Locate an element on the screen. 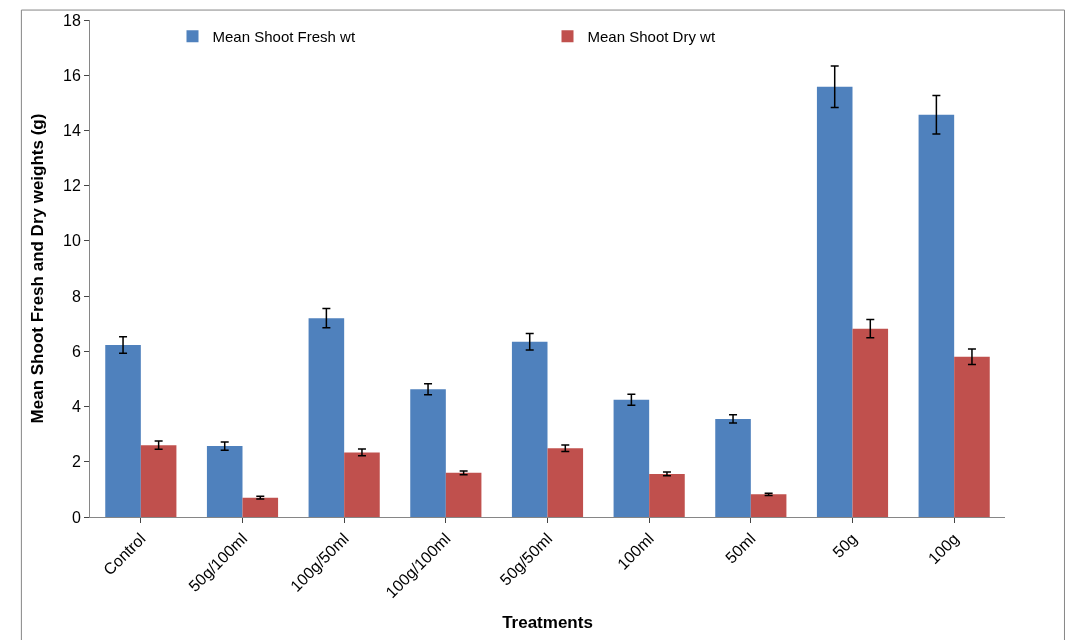 The width and height of the screenshot is (1080, 640). y-tick-label: 16 is located at coordinates (72, 75).